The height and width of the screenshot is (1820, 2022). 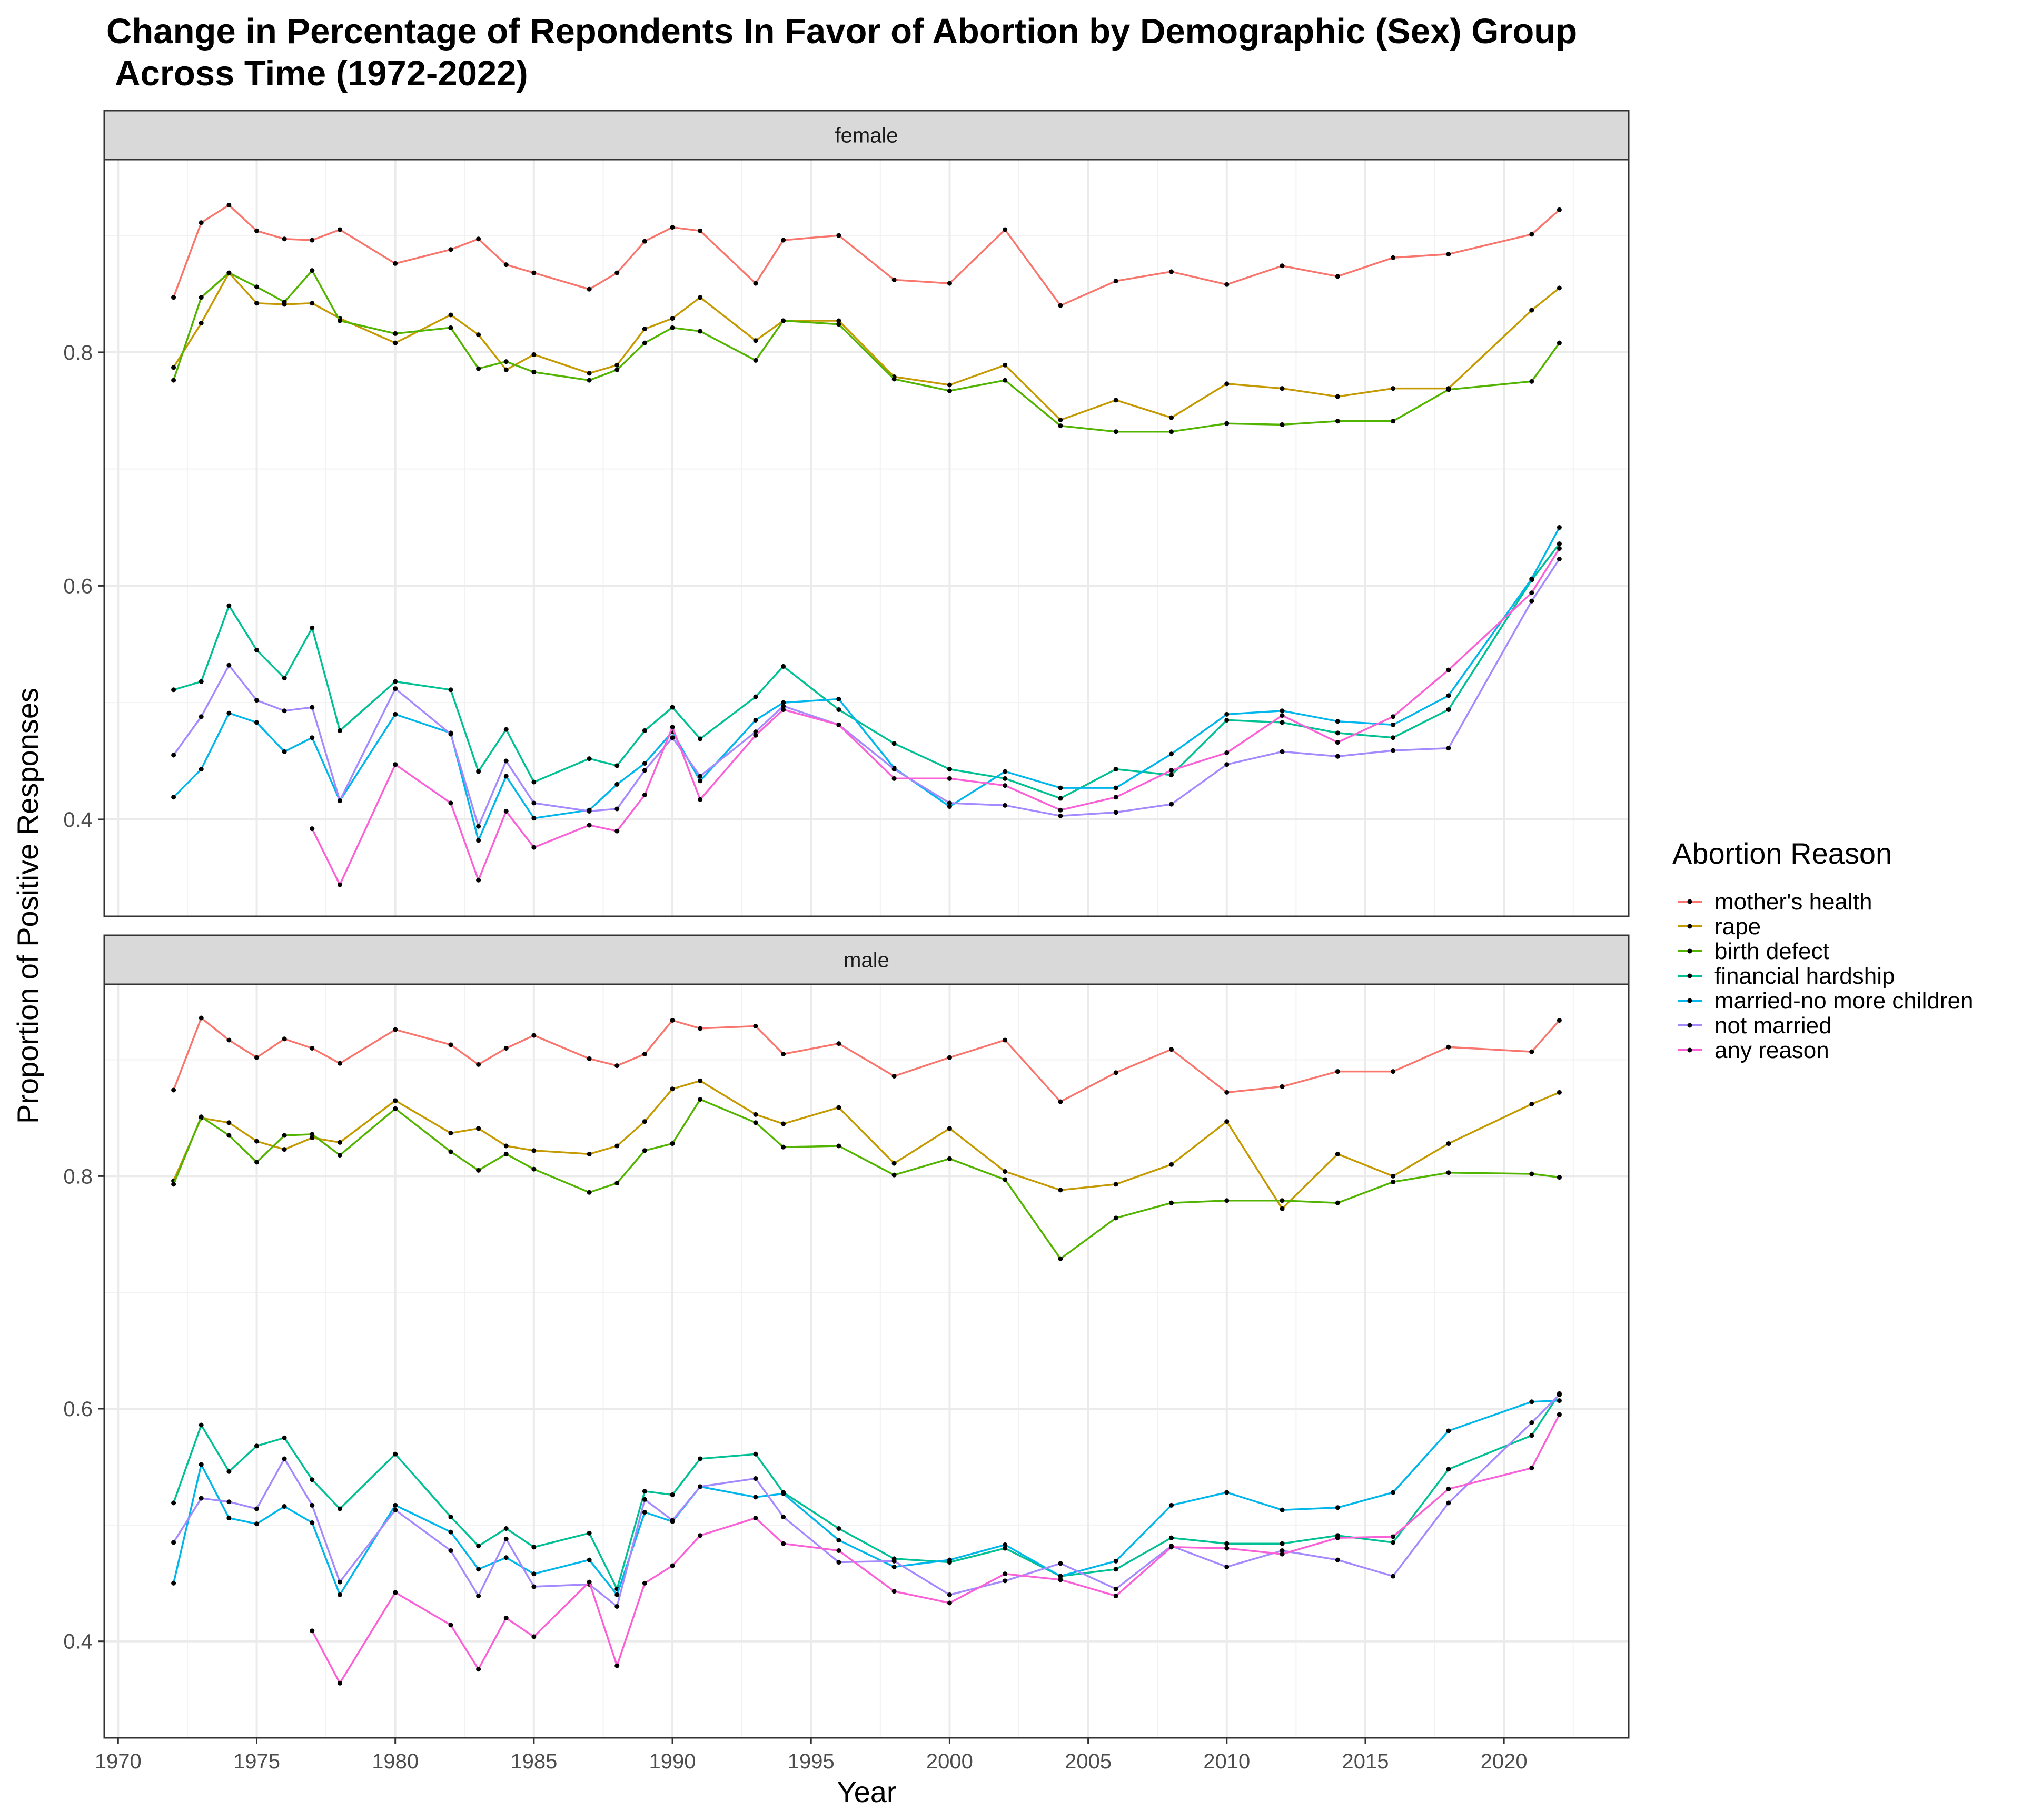 What do you see at coordinates (867, 960) in the screenshot?
I see `facet-strip-label: male` at bounding box center [867, 960].